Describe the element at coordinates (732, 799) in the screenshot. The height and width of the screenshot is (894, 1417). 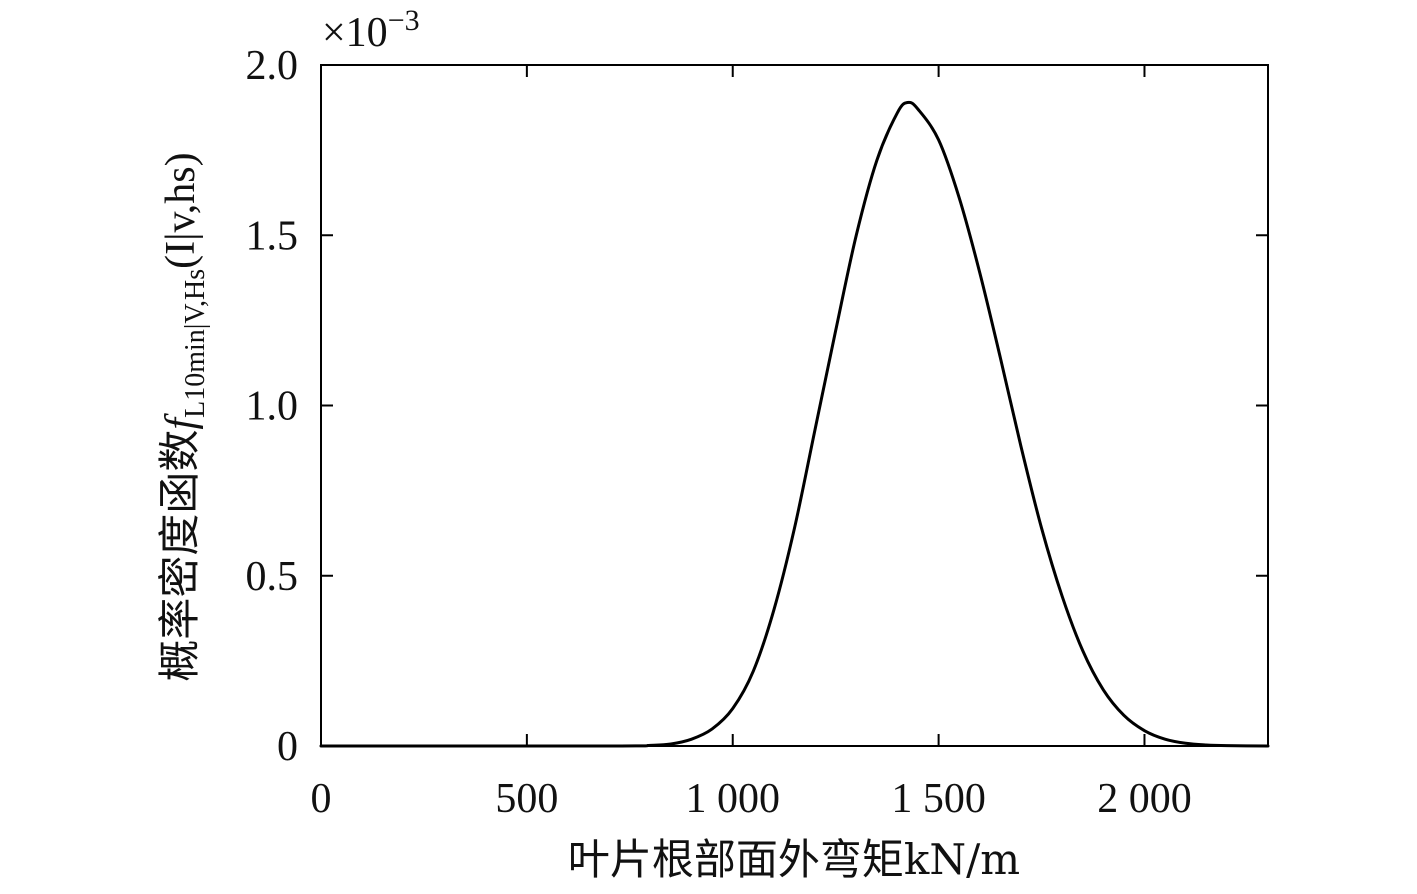
I see `x-tick-label-2: 1 000` at that location.